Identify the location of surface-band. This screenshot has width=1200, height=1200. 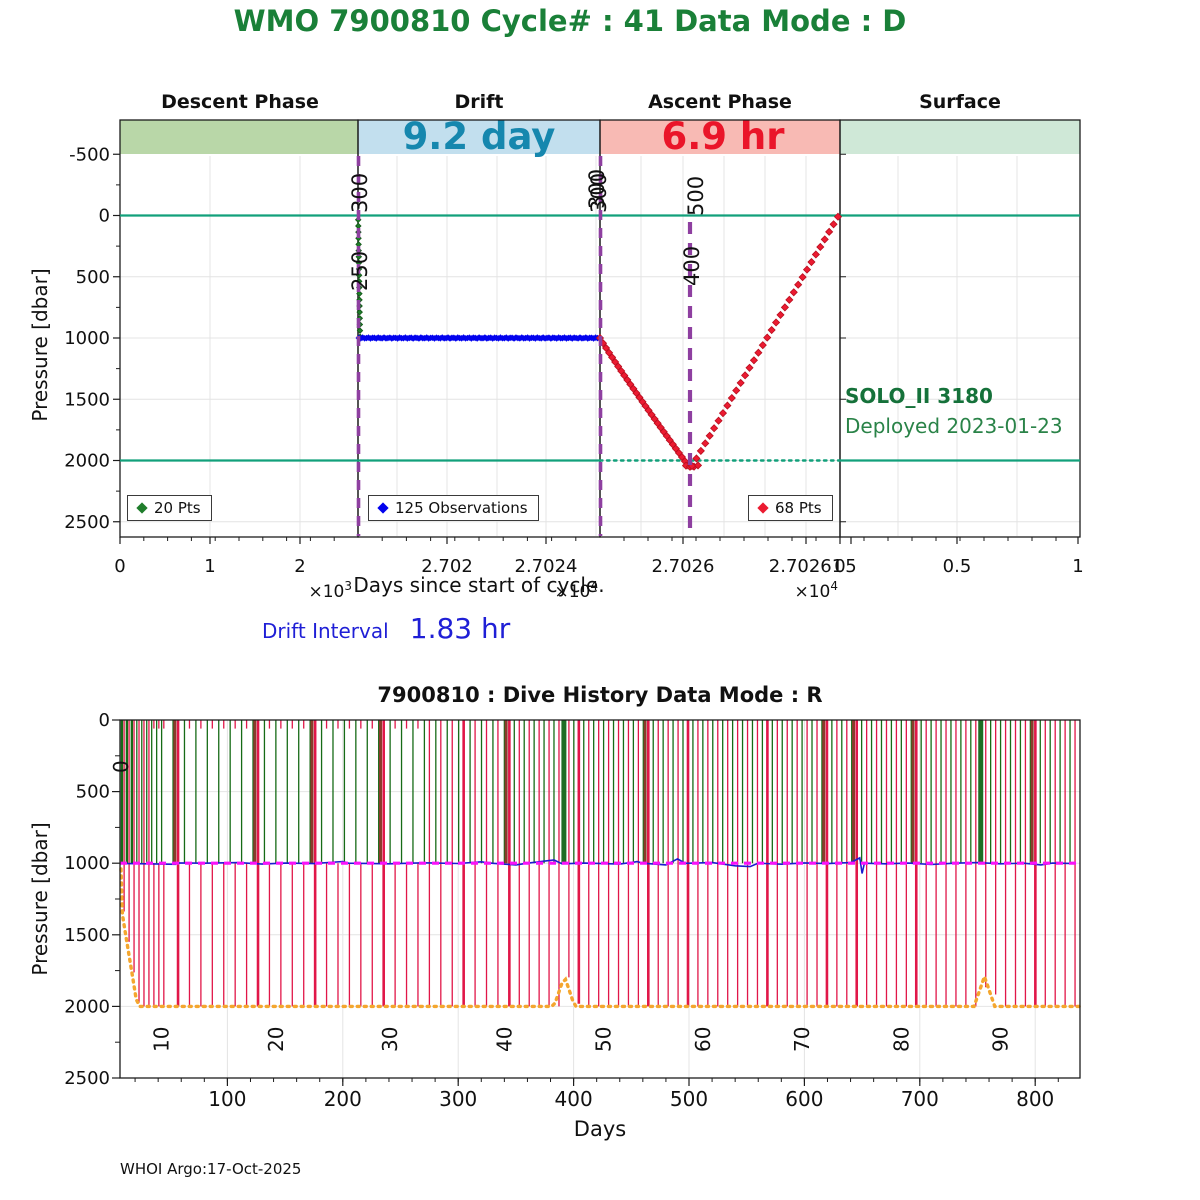
(960, 137).